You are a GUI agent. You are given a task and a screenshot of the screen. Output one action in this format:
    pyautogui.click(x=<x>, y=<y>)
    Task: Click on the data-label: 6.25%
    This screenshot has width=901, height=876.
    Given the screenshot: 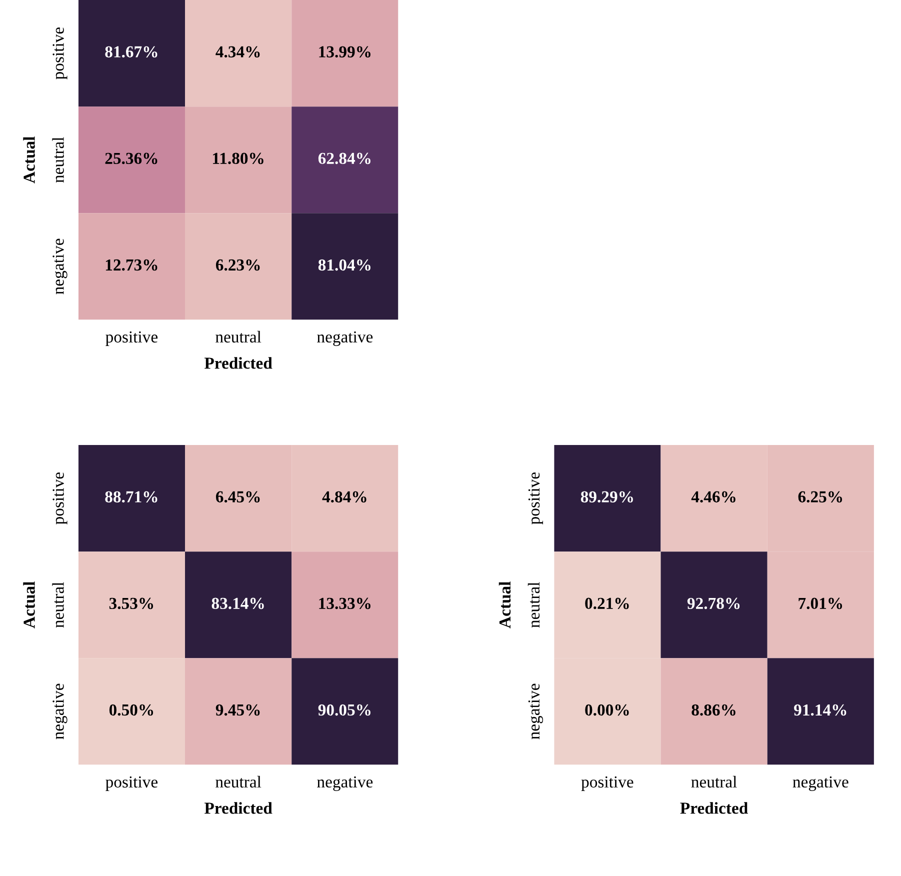 What is the action you would take?
    pyautogui.click(x=820, y=497)
    